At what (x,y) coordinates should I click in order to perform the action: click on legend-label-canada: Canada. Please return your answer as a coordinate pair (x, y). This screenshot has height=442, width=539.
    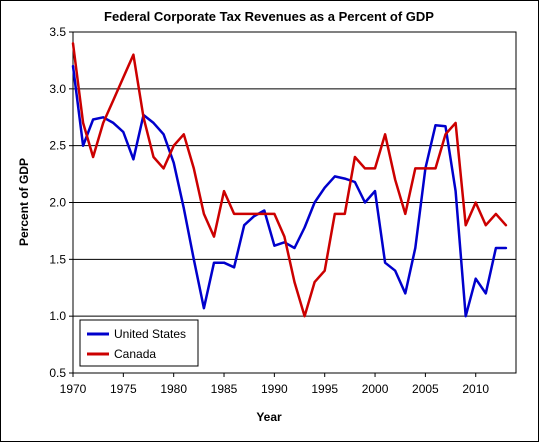
    Looking at the image, I should click on (135, 354).